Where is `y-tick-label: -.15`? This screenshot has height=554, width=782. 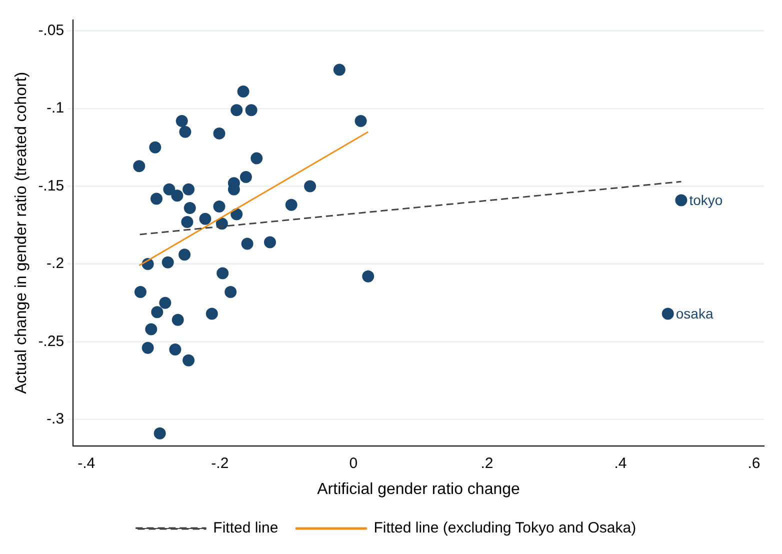 y-tick-label: -.15 is located at coordinates (51, 185).